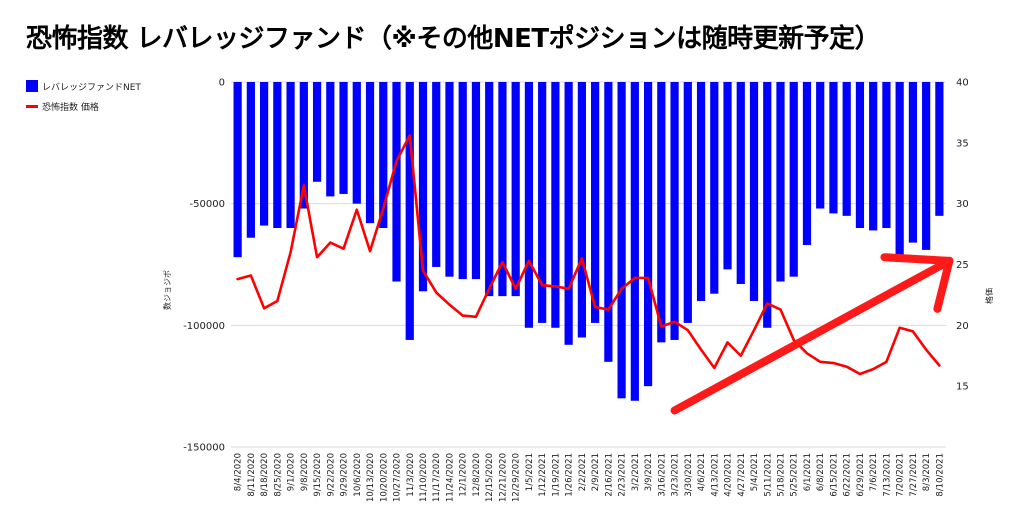  Describe the element at coordinates (265, 475) in the screenshot. I see `x-tick-label: 8/18/2020` at that location.